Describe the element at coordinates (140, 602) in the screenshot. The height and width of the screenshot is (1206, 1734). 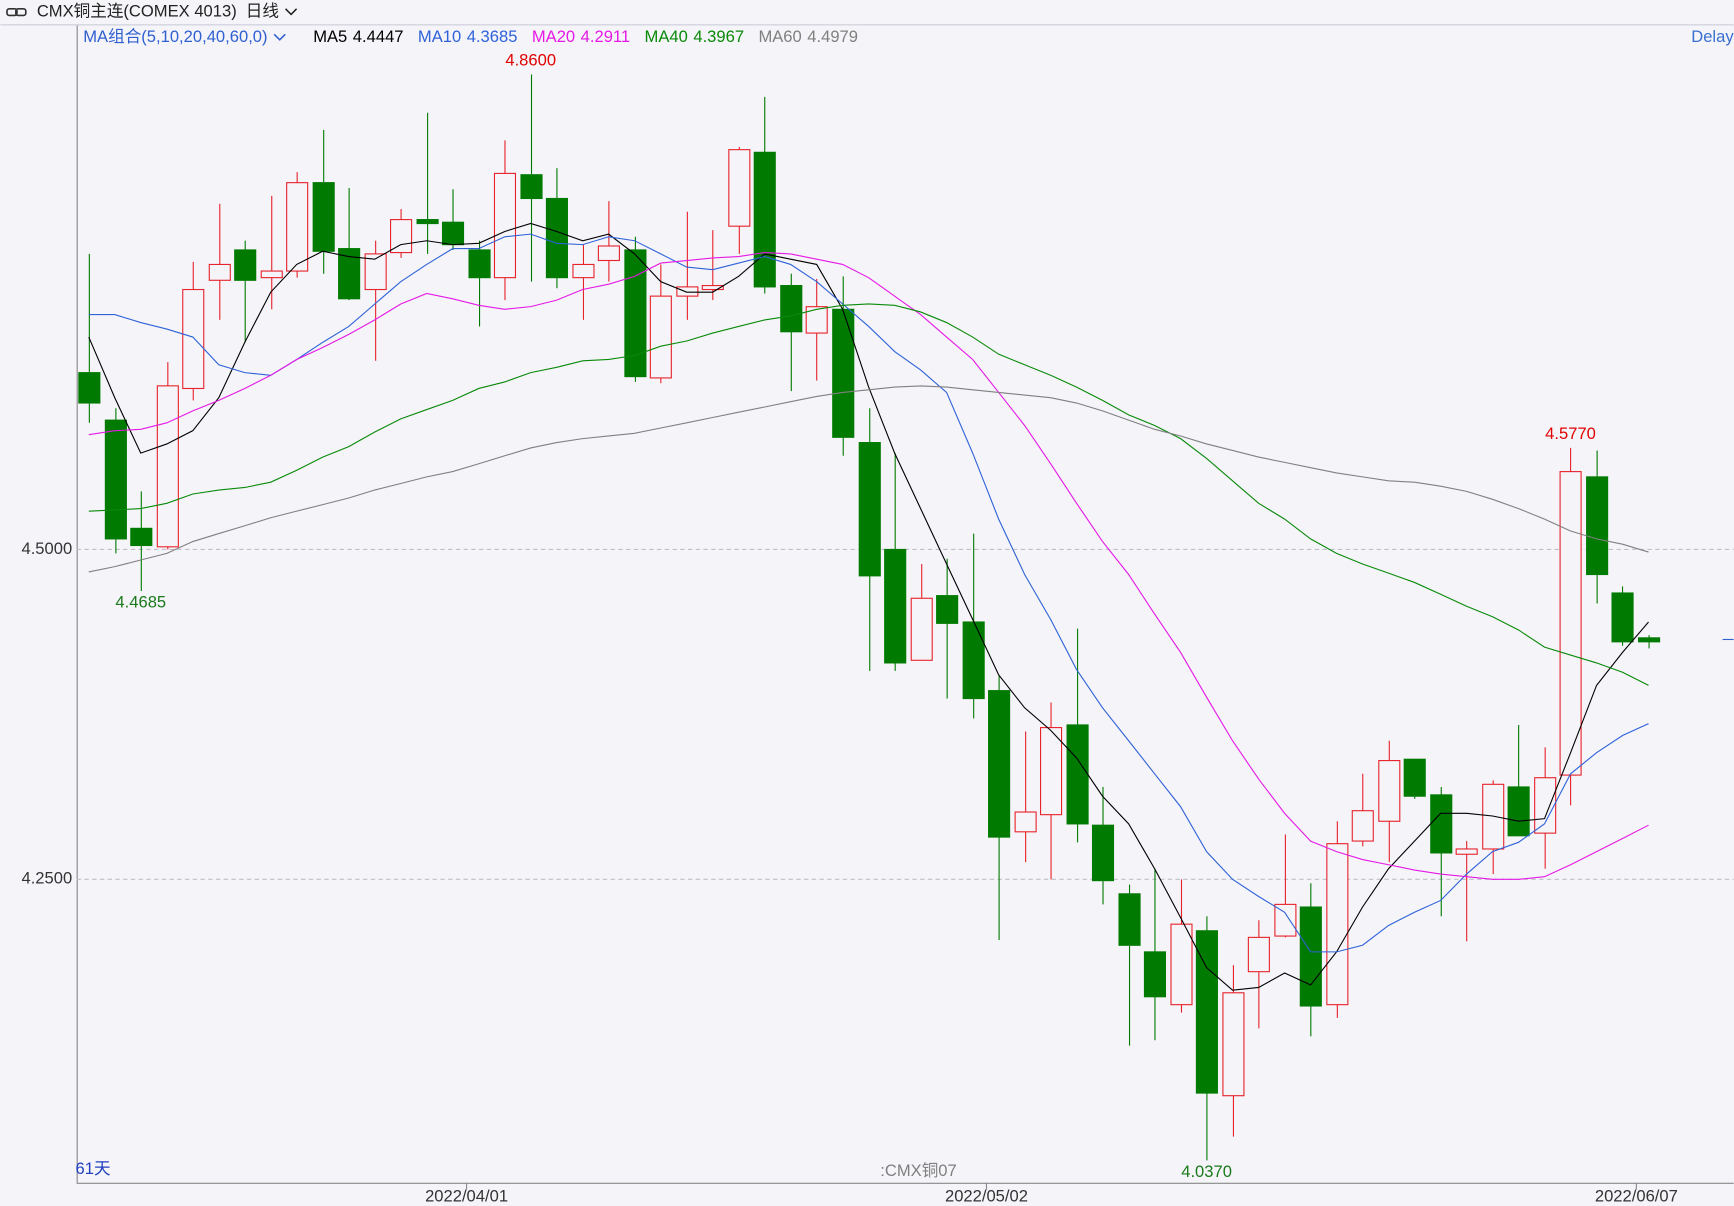
I see `extreme-label: 4.4685` at that location.